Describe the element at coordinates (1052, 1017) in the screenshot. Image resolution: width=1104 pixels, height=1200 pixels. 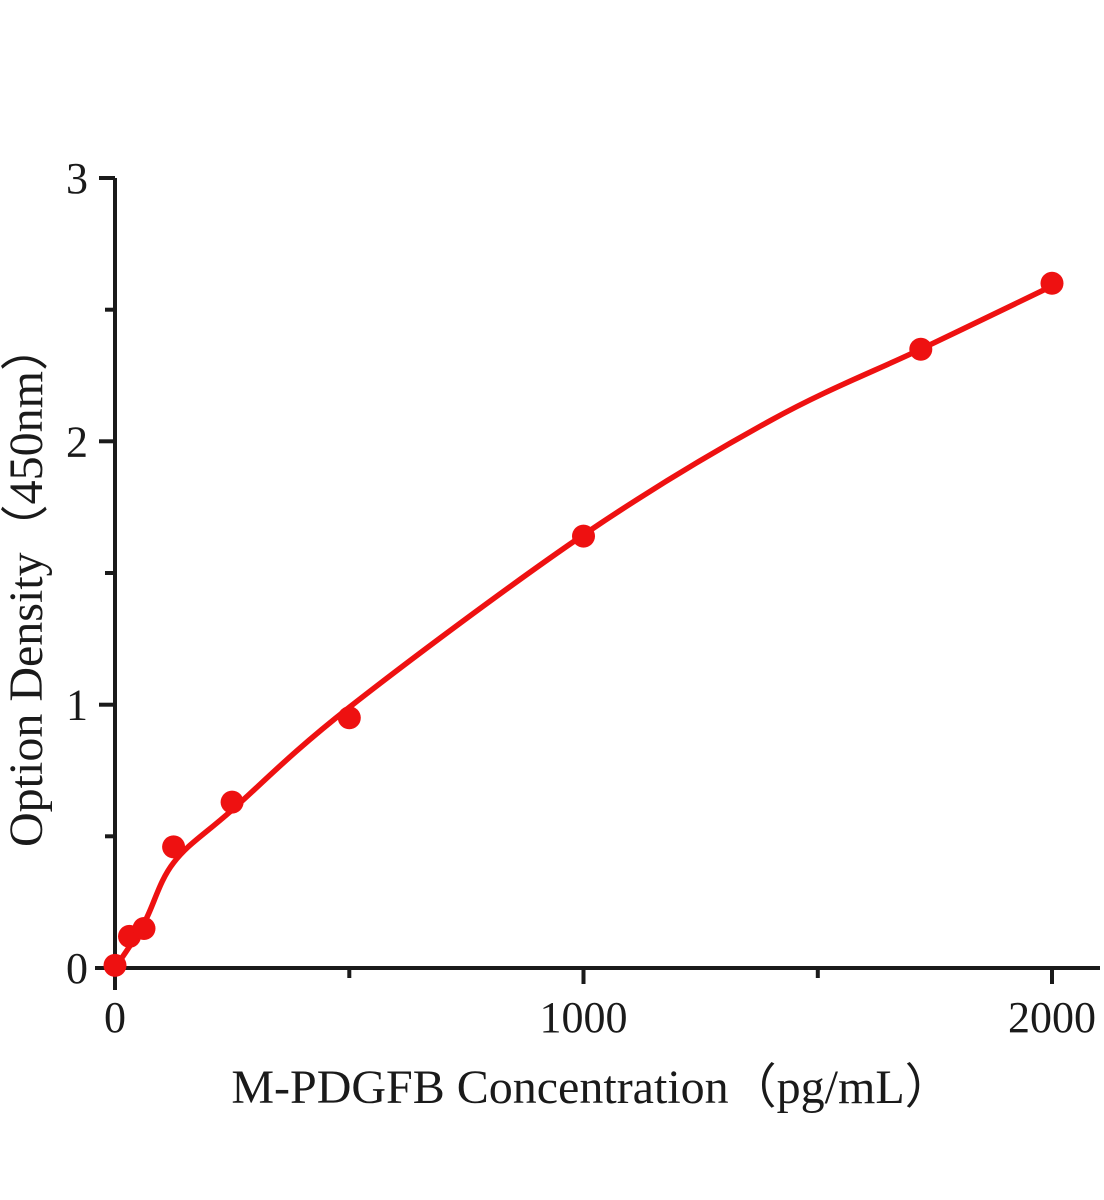
I see `x-tick-label: 2000` at that location.